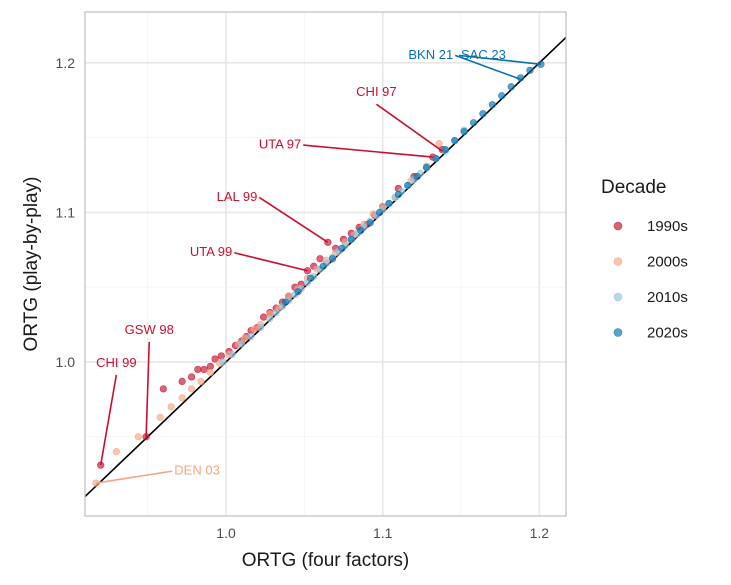 Image resolution: width=731 pixels, height=585 pixels. Describe the element at coordinates (211, 251) in the screenshot. I see `annotation-label: UTA 99` at that location.